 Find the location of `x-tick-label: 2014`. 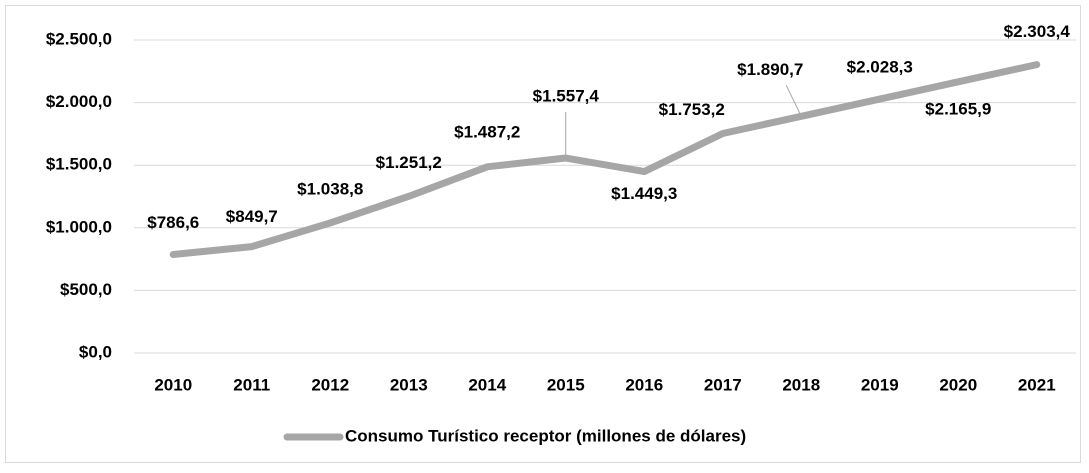

x-tick-label: 2014 is located at coordinates (487, 384).